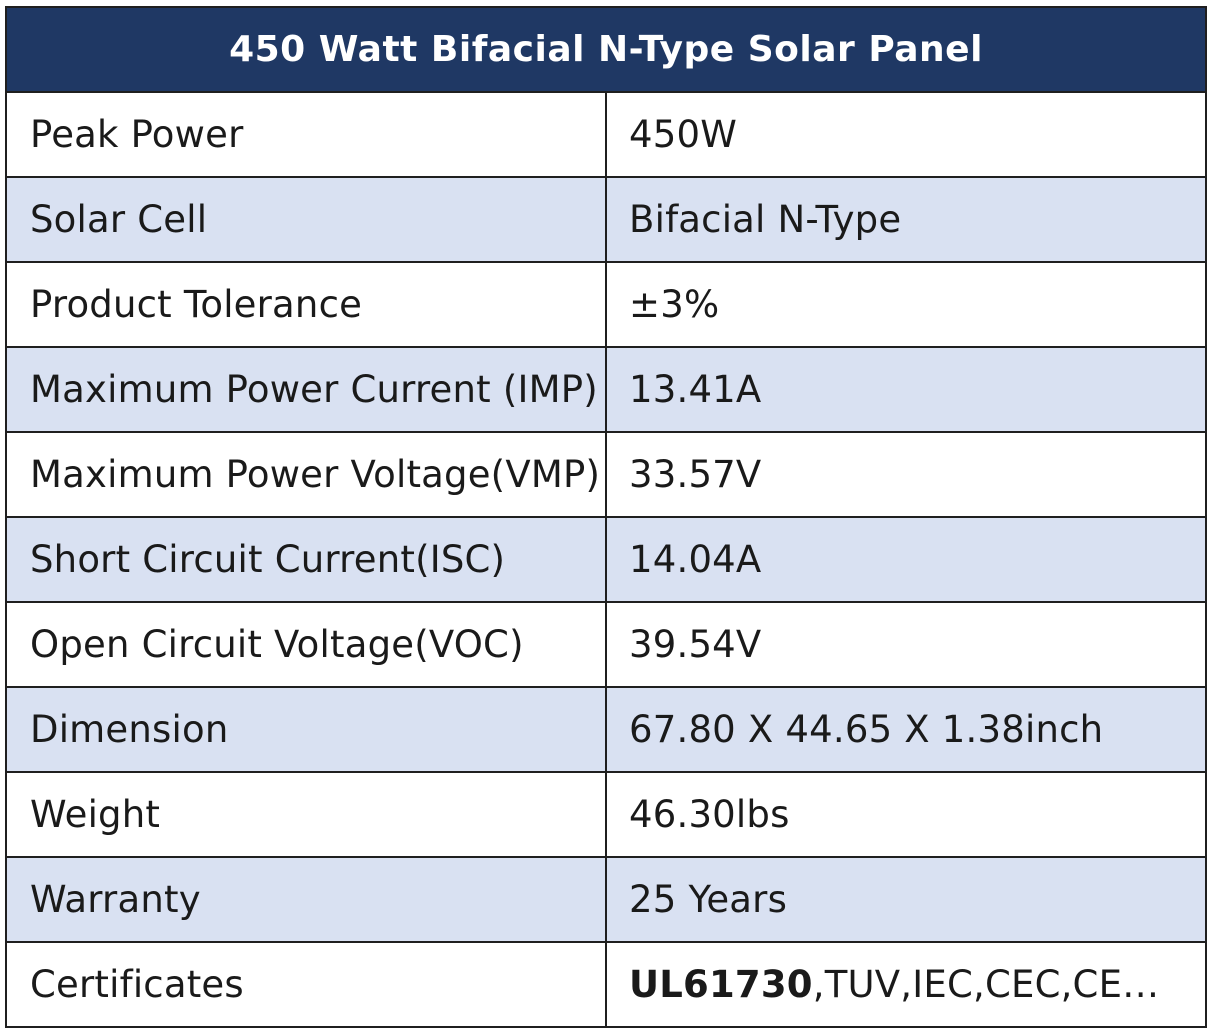  I want to click on row-value-product-tolerance: ±3%, so click(906, 304).